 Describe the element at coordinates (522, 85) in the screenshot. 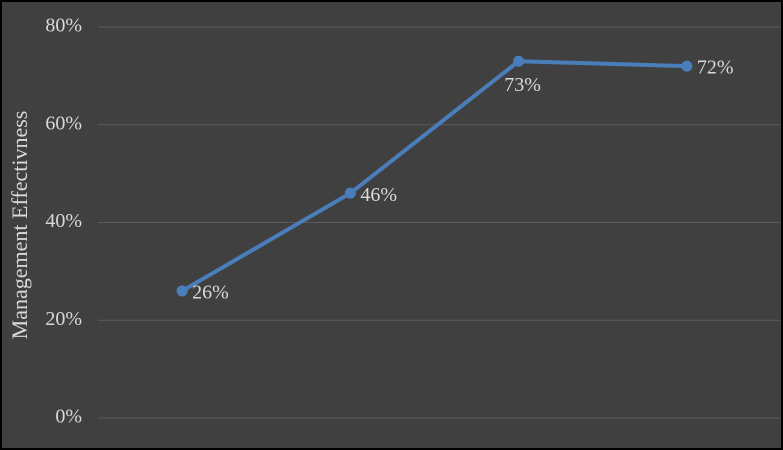

I see `data-label: 73%` at that location.